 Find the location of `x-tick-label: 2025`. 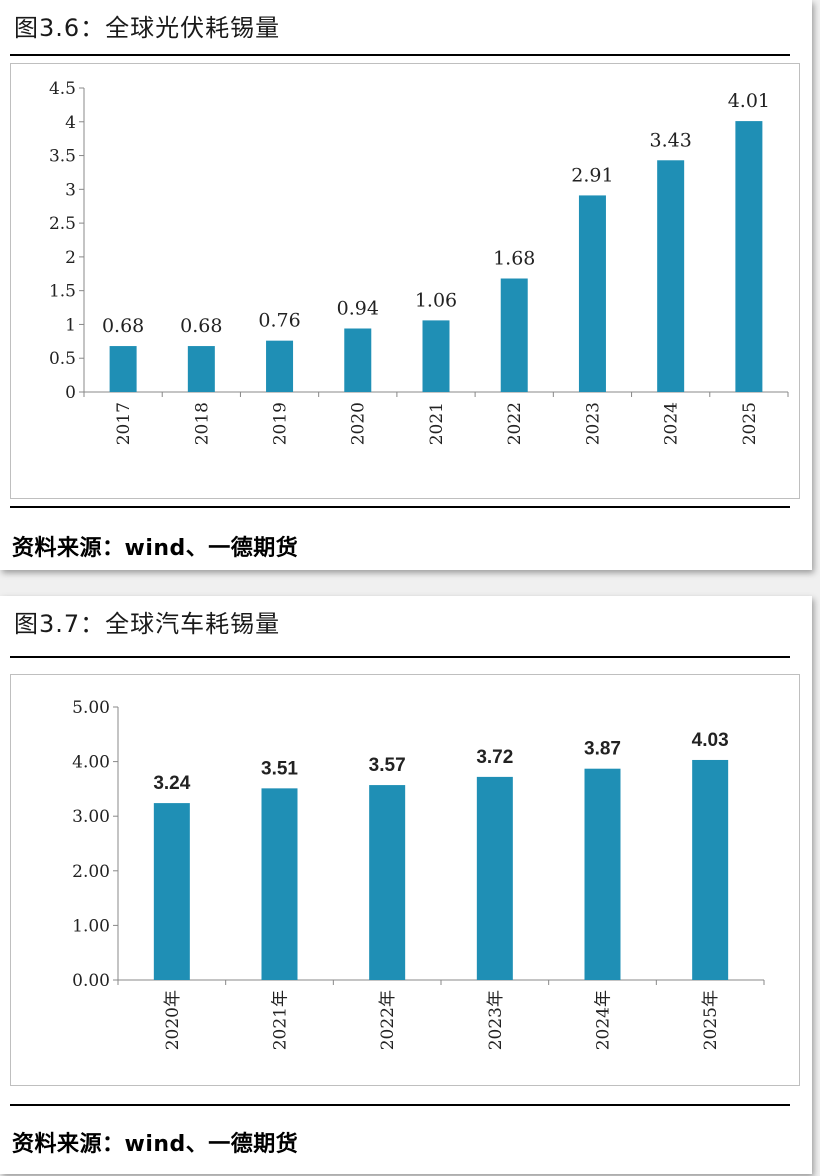

x-tick-label: 2025 is located at coordinates (750, 423).